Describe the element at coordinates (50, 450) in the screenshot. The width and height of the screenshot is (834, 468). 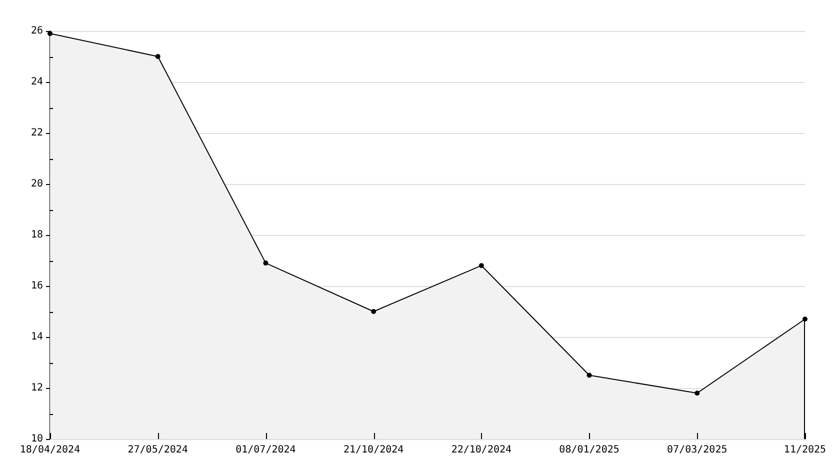
I see `x-tick-label: 18/04/2024` at that location.